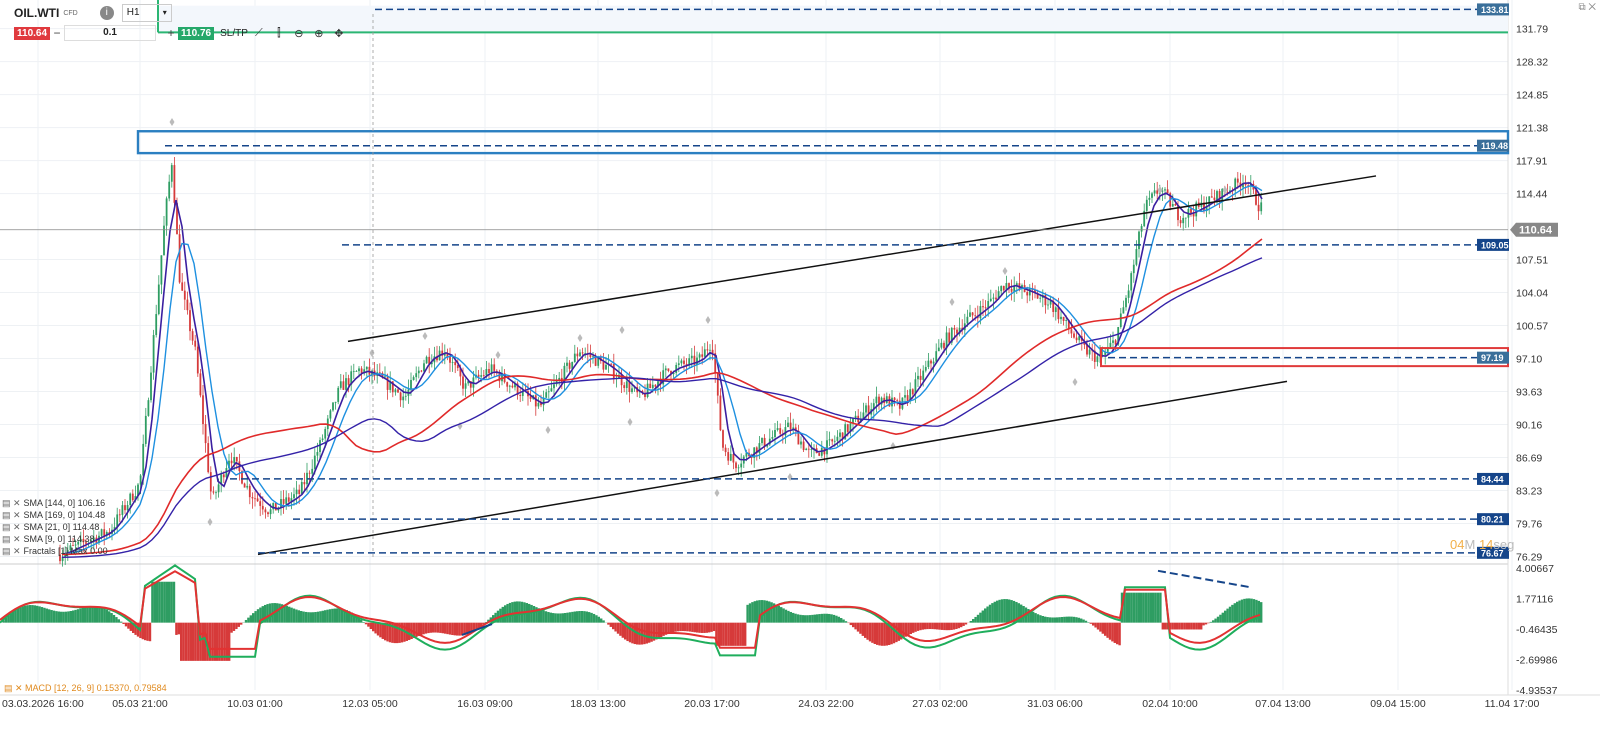 This screenshot has width=1600, height=729. I want to click on legend-sma9: ▤ ✕ SMA [9, 0] 114.38, so click(48, 539).